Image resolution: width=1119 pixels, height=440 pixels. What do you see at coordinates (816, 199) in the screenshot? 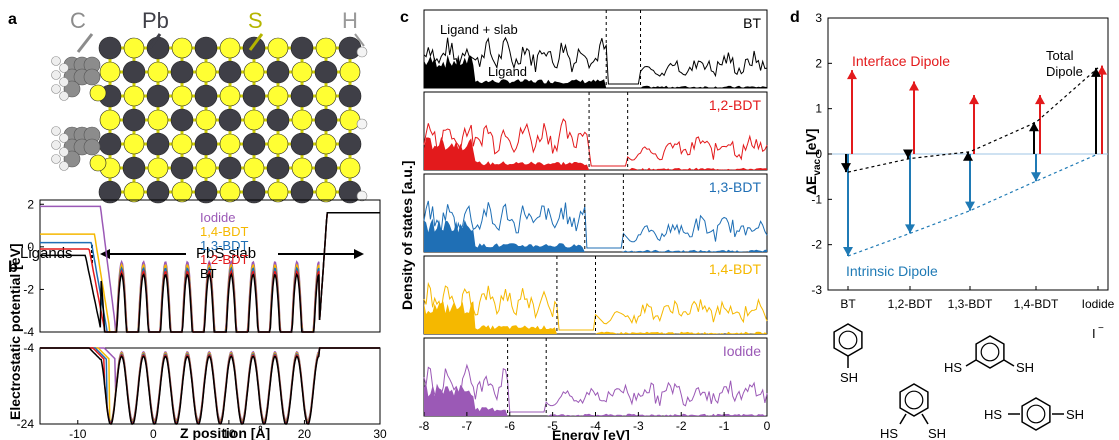
I see `y-tick-label: -1` at bounding box center [816, 199].